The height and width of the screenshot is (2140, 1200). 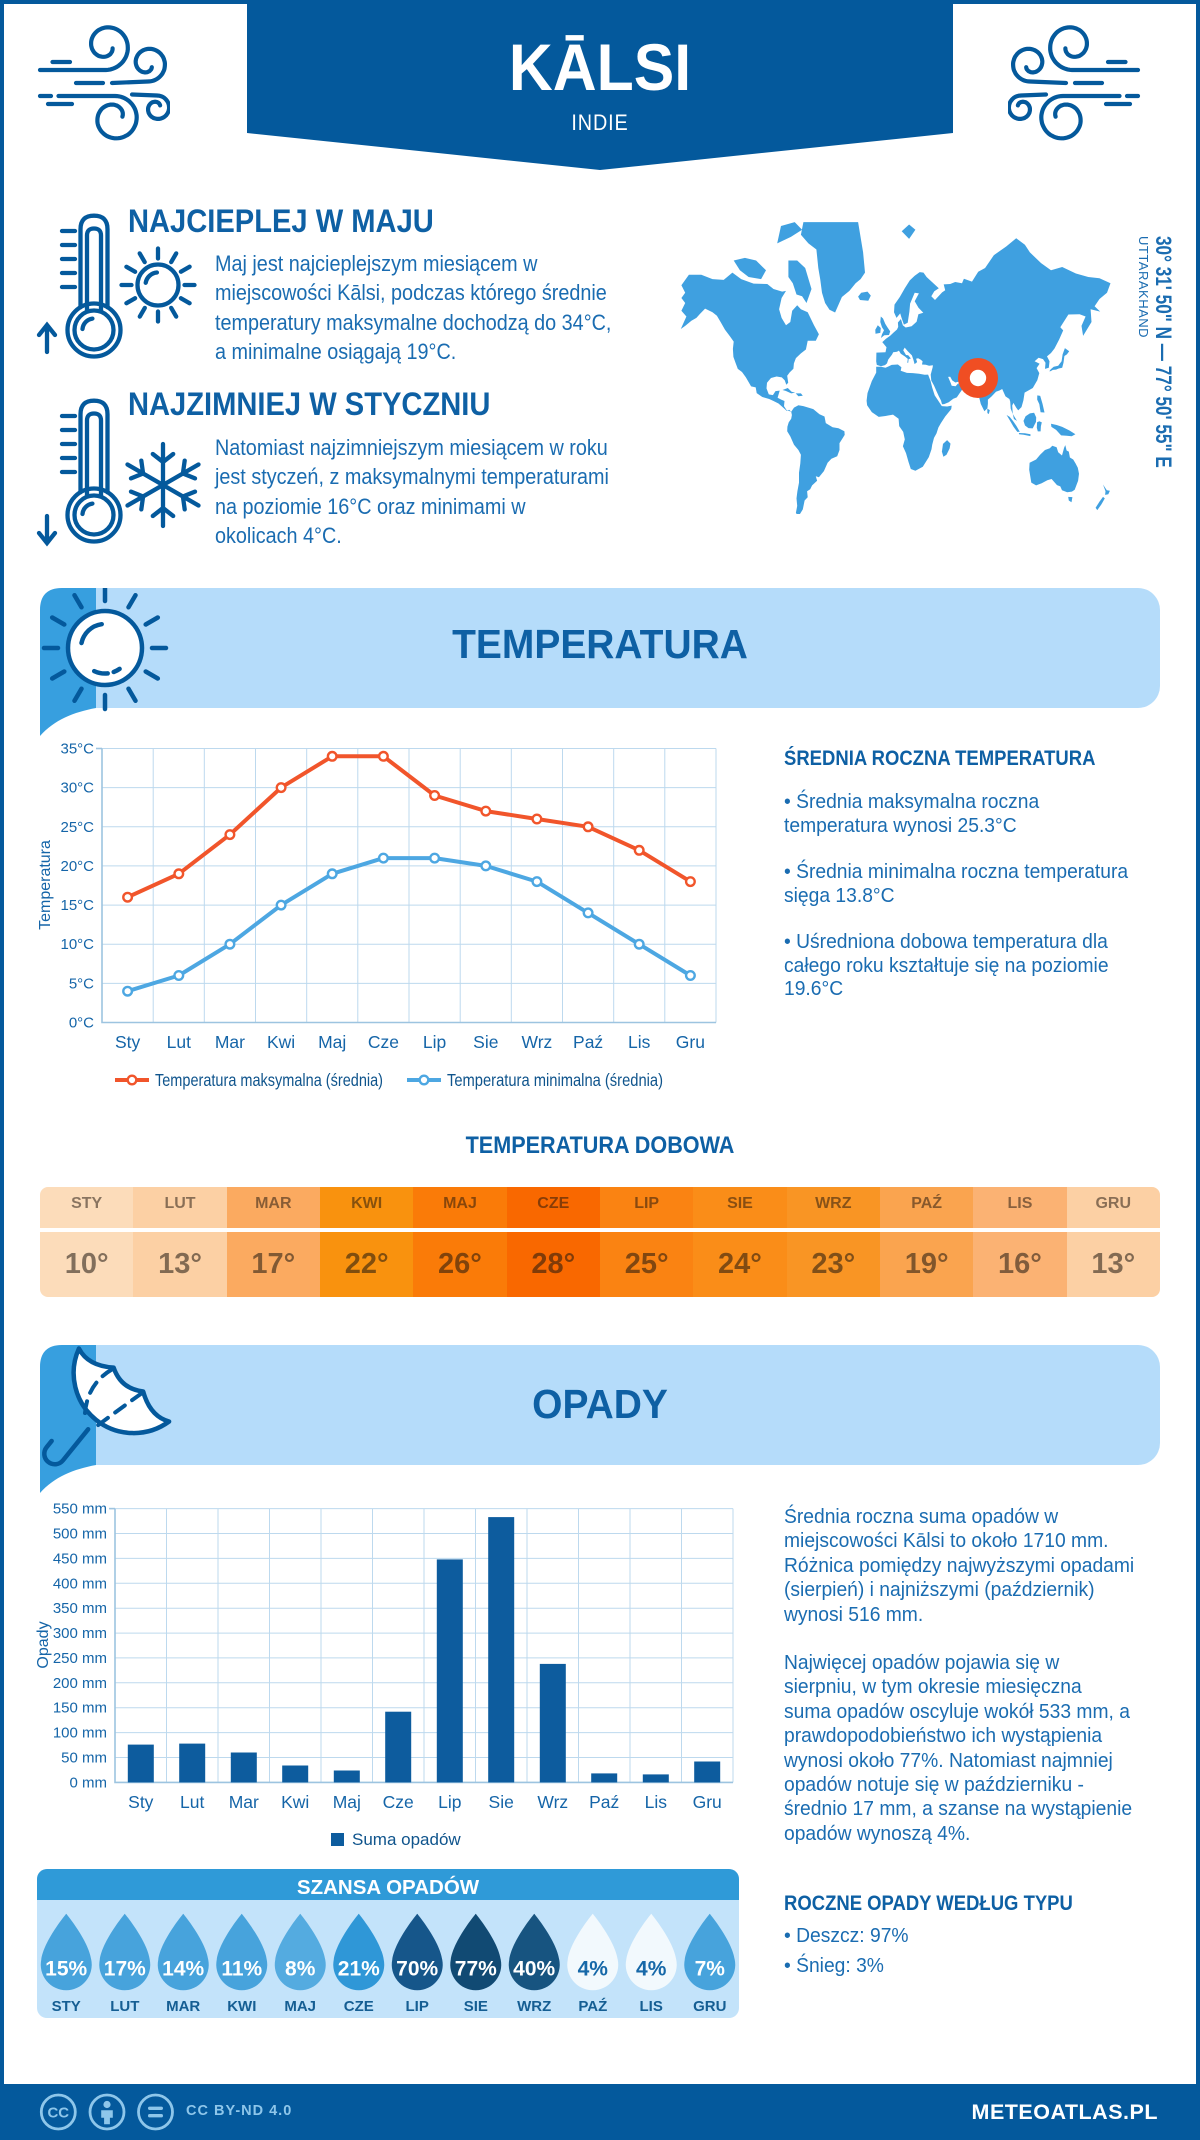 What do you see at coordinates (417, 2006) in the screenshot?
I see `svg-text: LIP` at bounding box center [417, 2006].